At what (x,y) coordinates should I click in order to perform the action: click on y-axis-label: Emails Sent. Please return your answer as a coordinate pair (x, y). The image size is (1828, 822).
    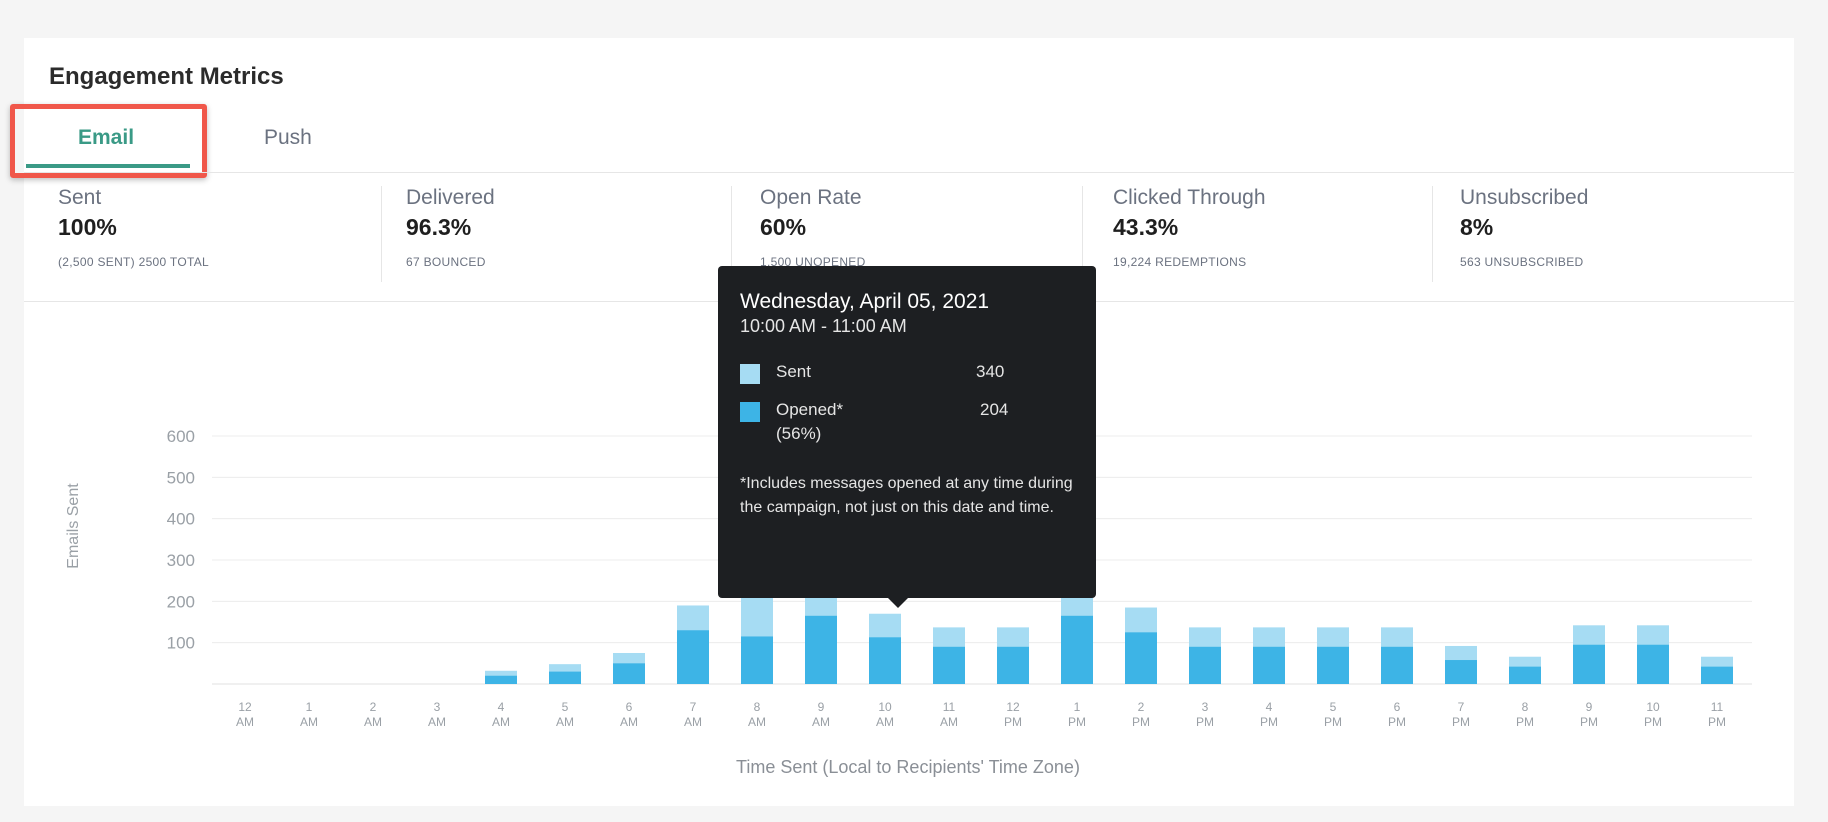
    Looking at the image, I should click on (73, 526).